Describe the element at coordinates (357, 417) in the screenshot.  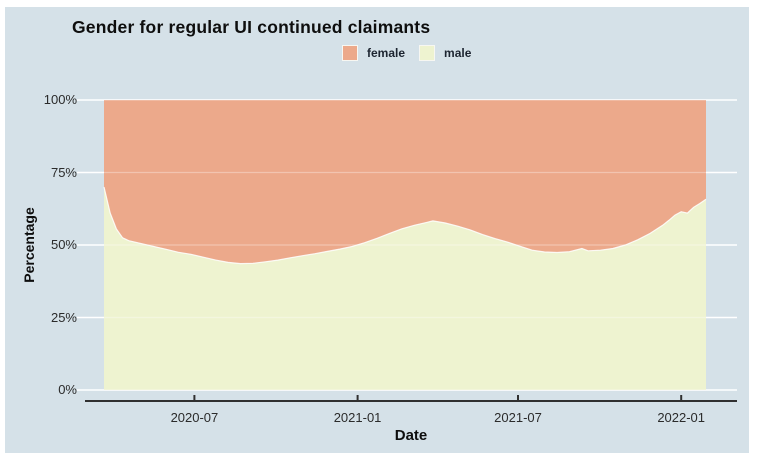
I see `x-tick-label-2021-01: 2021-01` at that location.